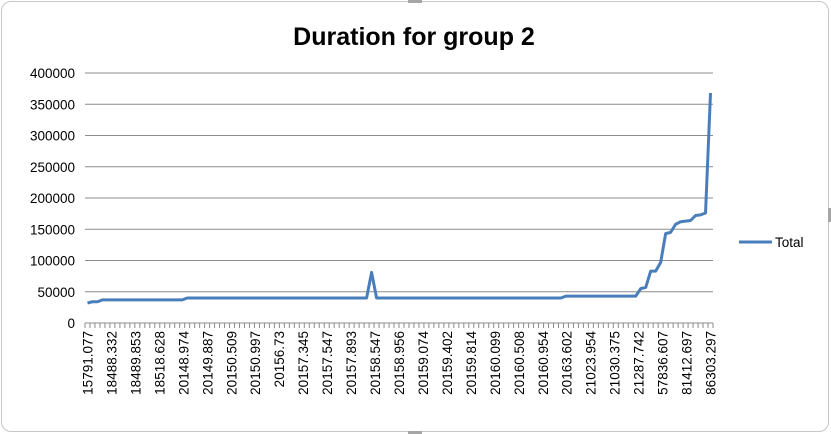 The image size is (831, 434). Describe the element at coordinates (52, 136) in the screenshot. I see `y-tick-label: 300000` at that location.